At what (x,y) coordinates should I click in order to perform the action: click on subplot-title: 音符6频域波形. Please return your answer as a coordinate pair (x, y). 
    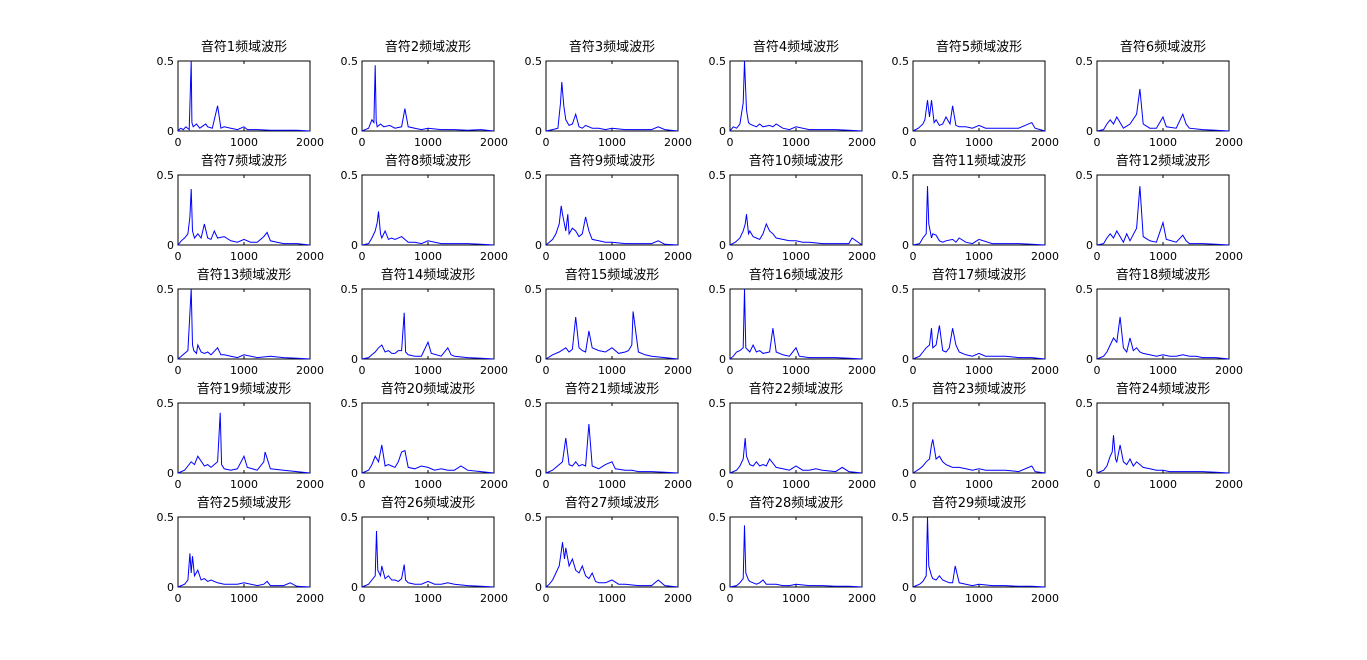
    Looking at the image, I should click on (1163, 47).